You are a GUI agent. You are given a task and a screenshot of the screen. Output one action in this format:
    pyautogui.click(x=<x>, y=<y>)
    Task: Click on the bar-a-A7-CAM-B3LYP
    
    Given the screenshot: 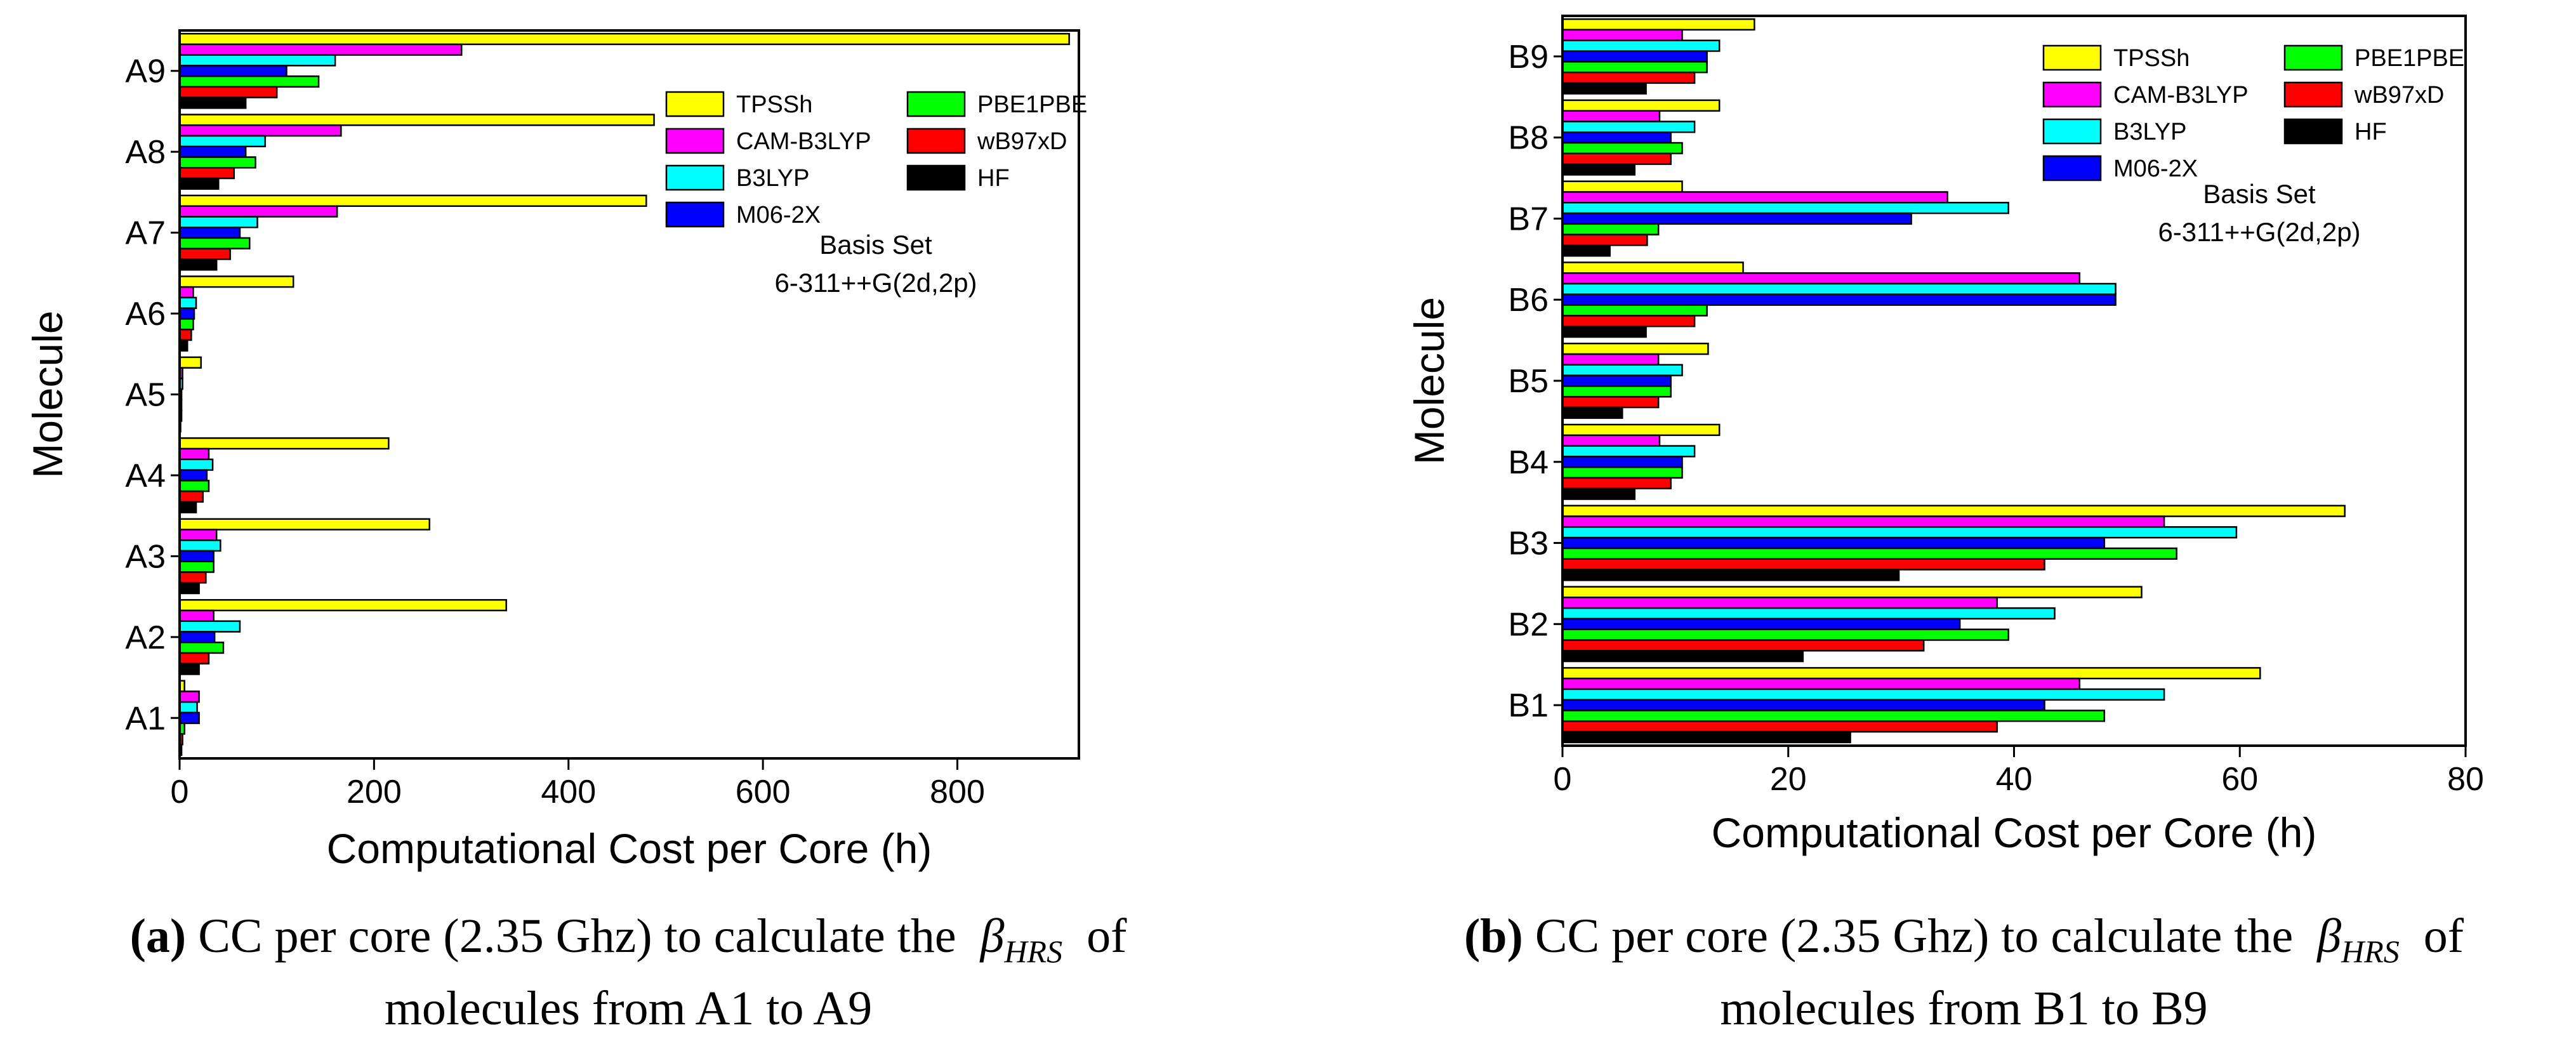 What is the action you would take?
    pyautogui.click(x=258, y=211)
    